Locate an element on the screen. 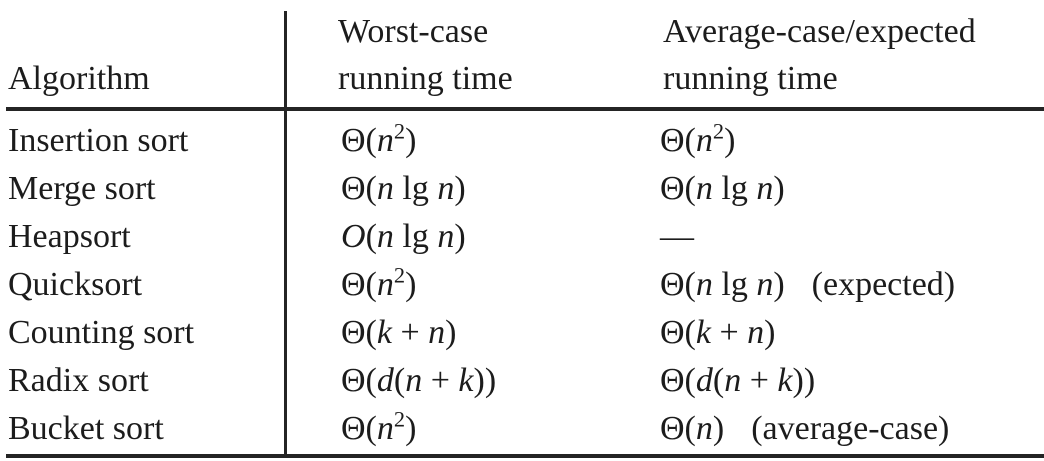 The width and height of the screenshot is (1044, 461). header-worst-line2: running time is located at coordinates (425, 78).